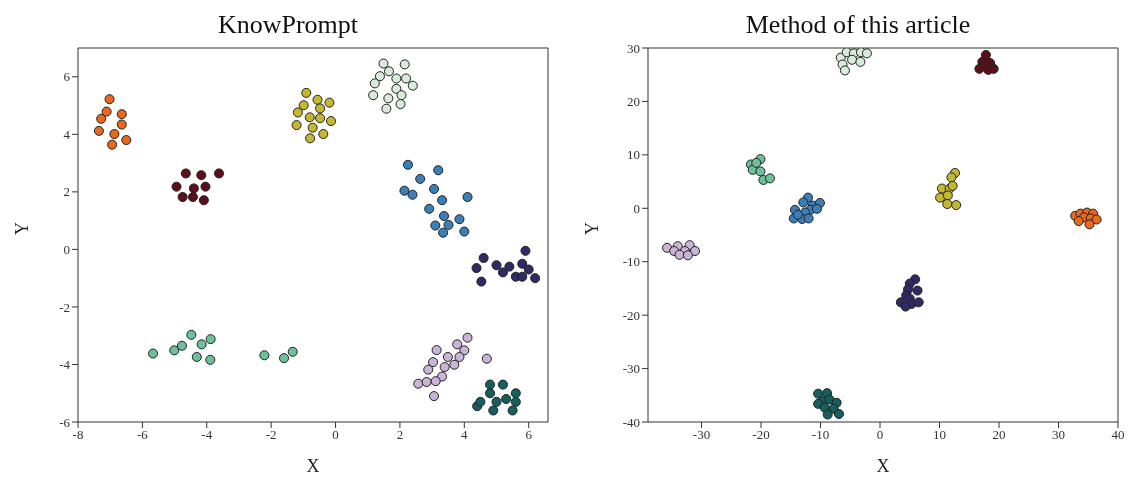 The width and height of the screenshot is (1143, 501). What do you see at coordinates (465, 435) in the screenshot?
I see `x-tick-label: 4` at bounding box center [465, 435].